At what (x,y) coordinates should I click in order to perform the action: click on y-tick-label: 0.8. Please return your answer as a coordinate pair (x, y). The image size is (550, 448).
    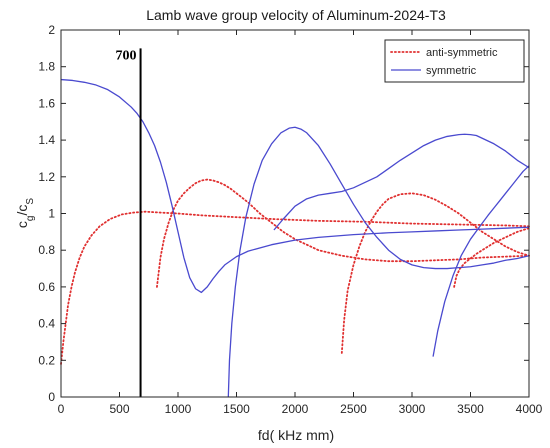
    Looking at the image, I should click on (46, 250).